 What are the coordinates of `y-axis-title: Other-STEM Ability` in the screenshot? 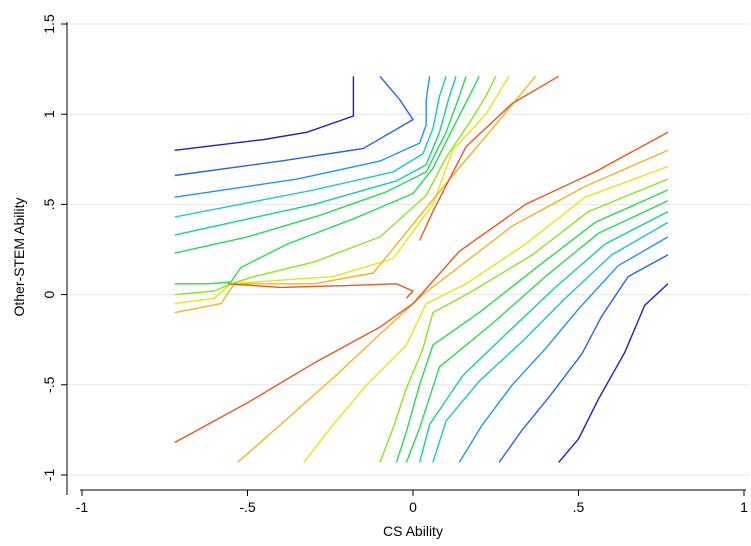 It's located at (19, 256).